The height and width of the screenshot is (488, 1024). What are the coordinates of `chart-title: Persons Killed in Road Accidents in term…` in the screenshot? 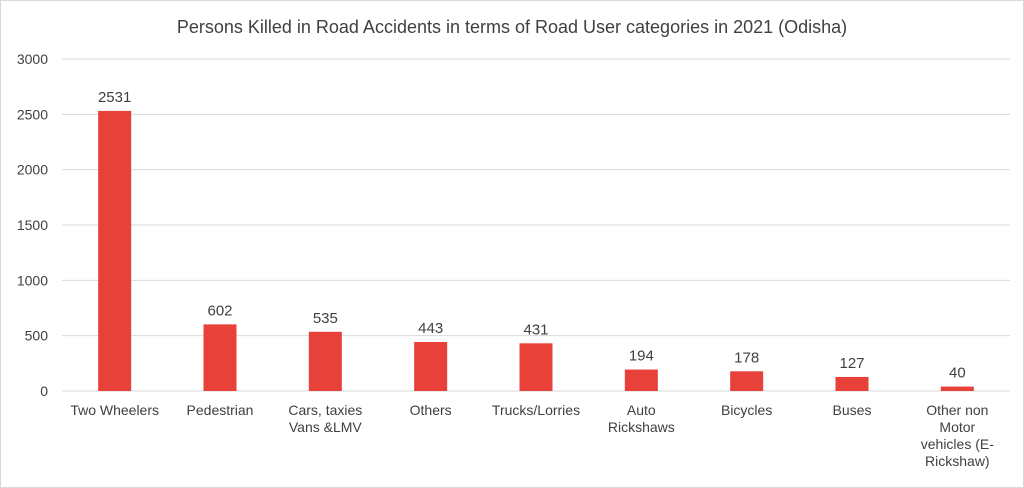 It's located at (512, 27).